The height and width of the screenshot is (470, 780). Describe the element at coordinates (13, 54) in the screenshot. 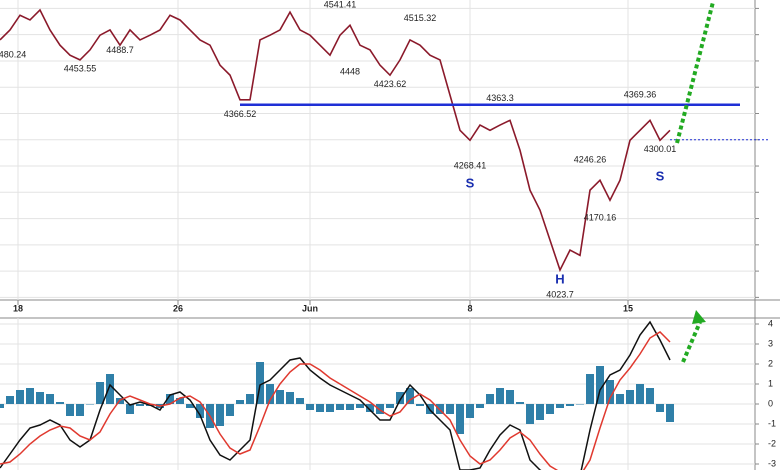

I see `price-annotation: 4480.24` at that location.